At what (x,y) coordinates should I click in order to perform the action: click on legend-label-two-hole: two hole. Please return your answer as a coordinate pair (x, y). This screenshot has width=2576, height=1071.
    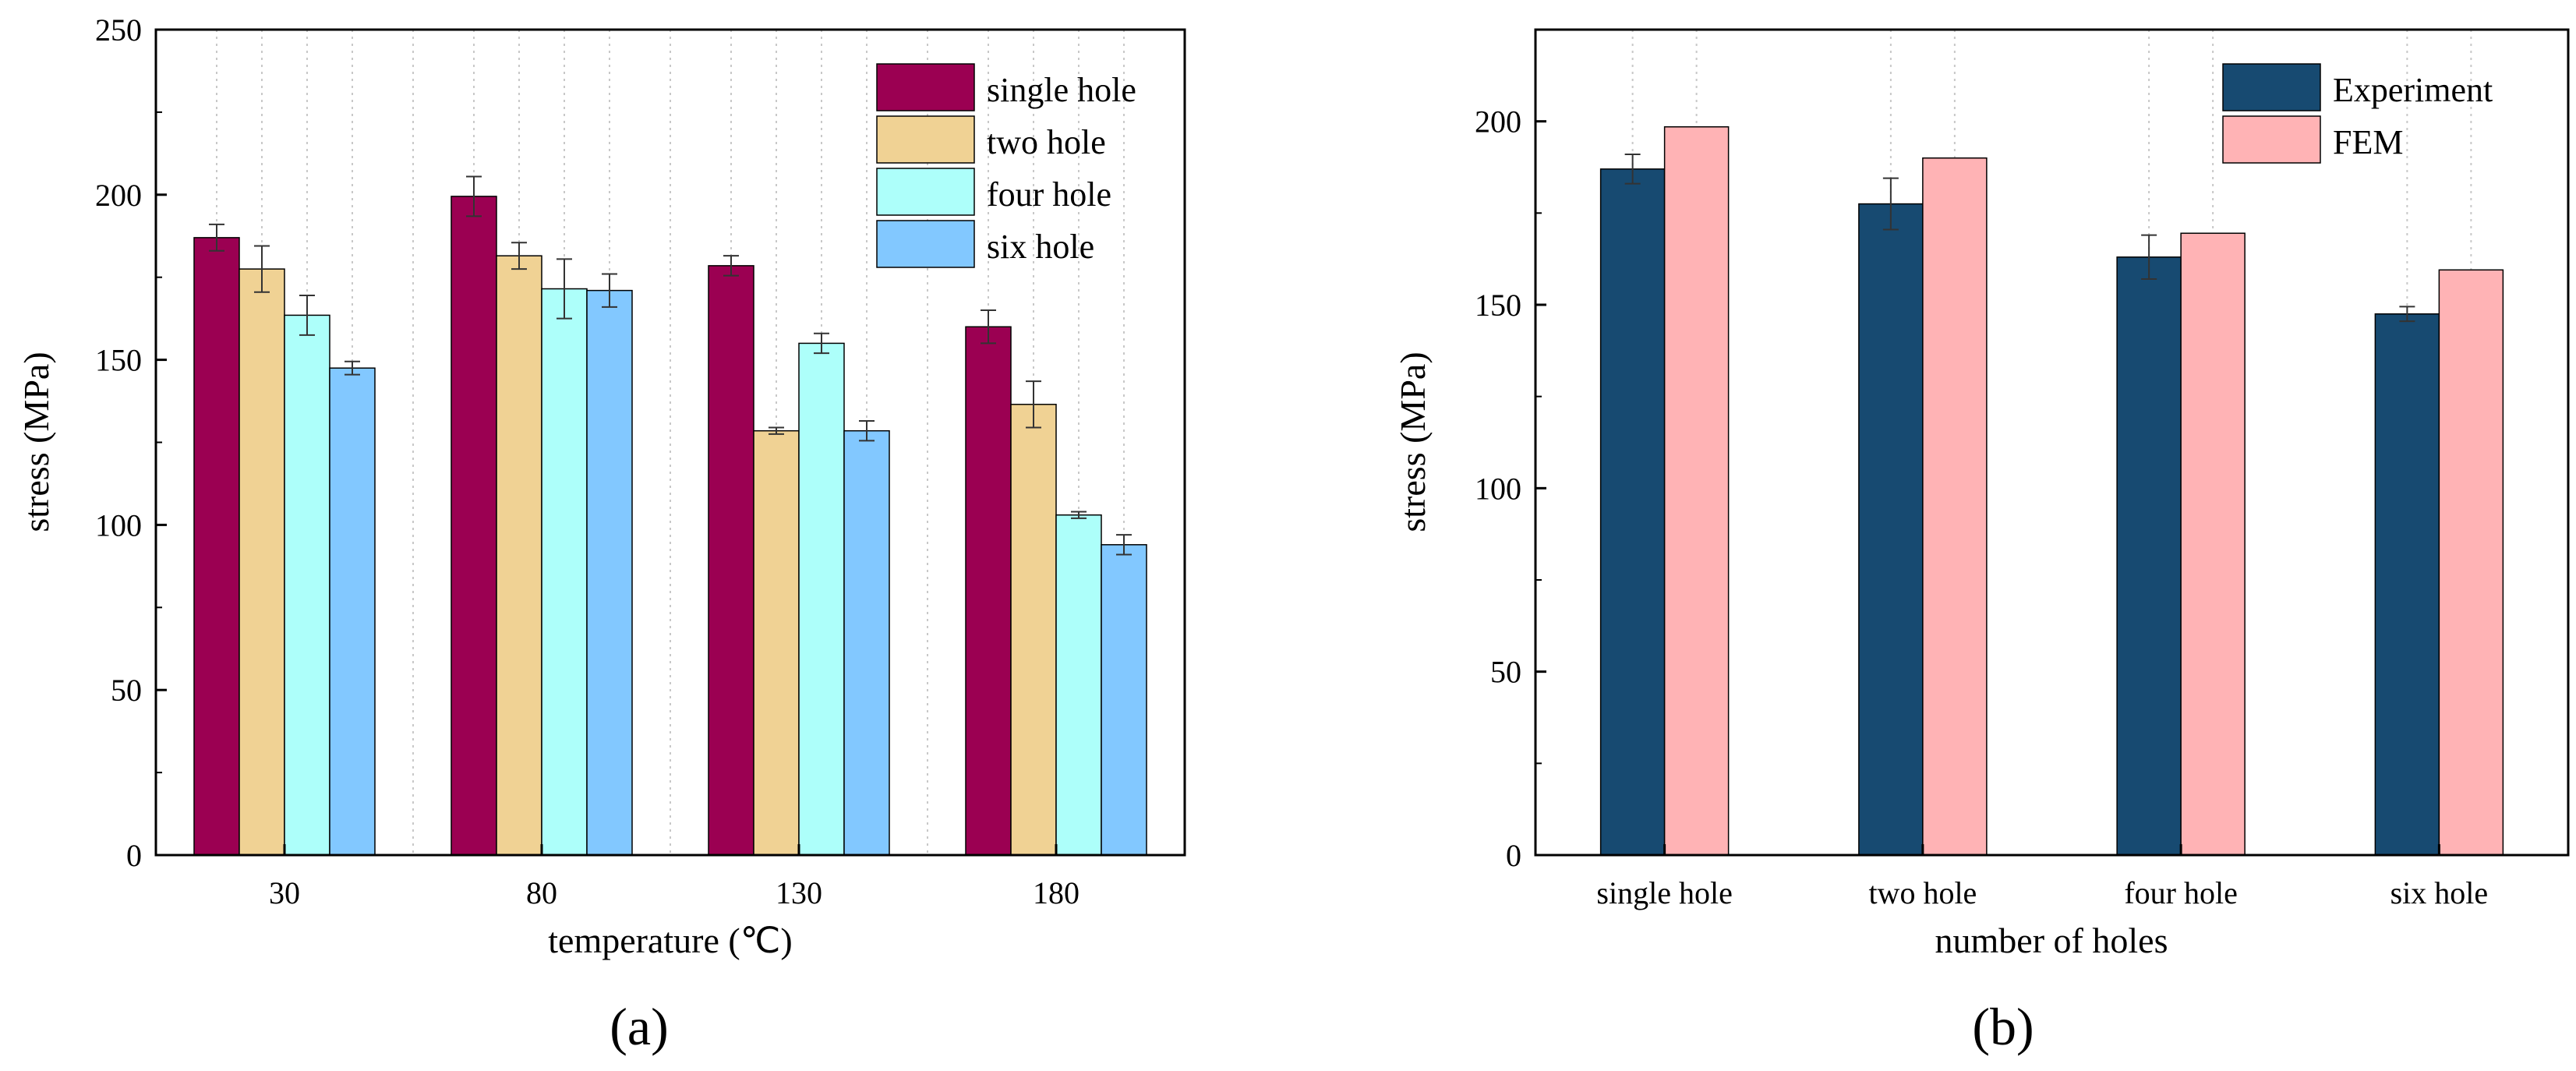
    Looking at the image, I should click on (1046, 142).